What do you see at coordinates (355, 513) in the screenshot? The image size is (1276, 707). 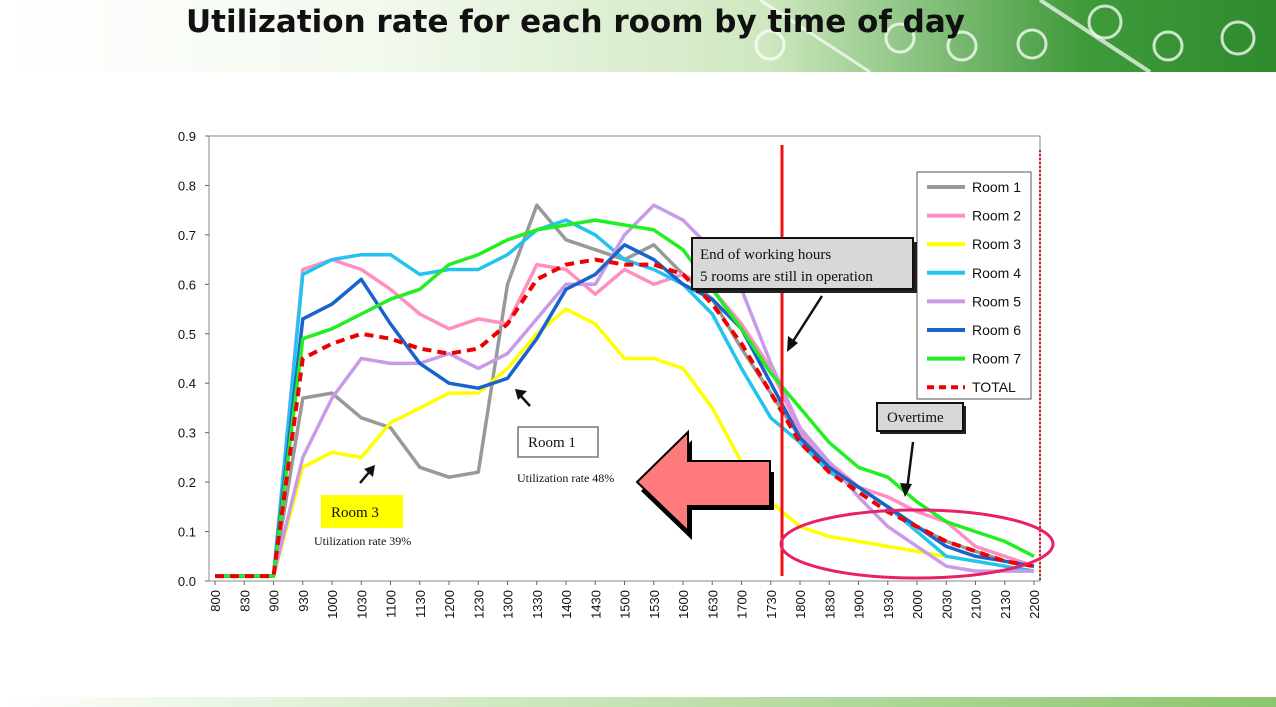 I see `room3-label: Room 3` at bounding box center [355, 513].